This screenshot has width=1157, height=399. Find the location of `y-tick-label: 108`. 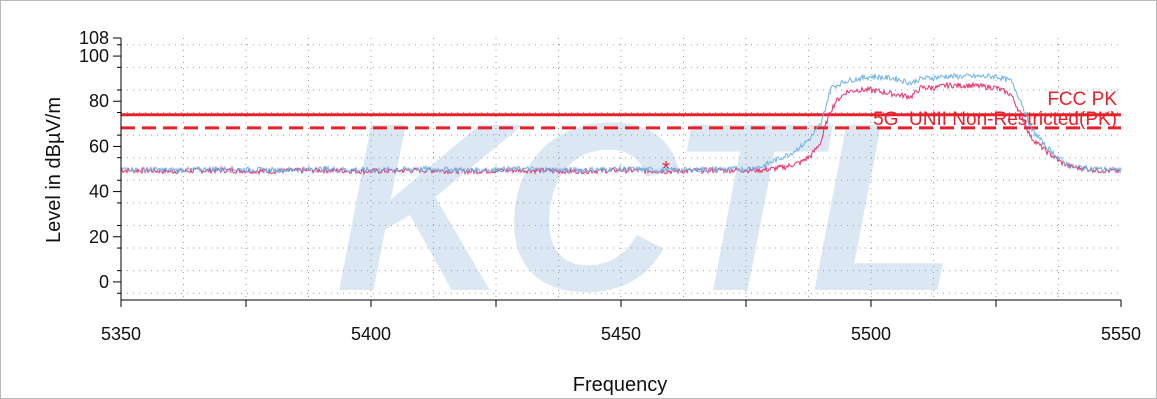

y-tick-label: 108 is located at coordinates (94, 38).